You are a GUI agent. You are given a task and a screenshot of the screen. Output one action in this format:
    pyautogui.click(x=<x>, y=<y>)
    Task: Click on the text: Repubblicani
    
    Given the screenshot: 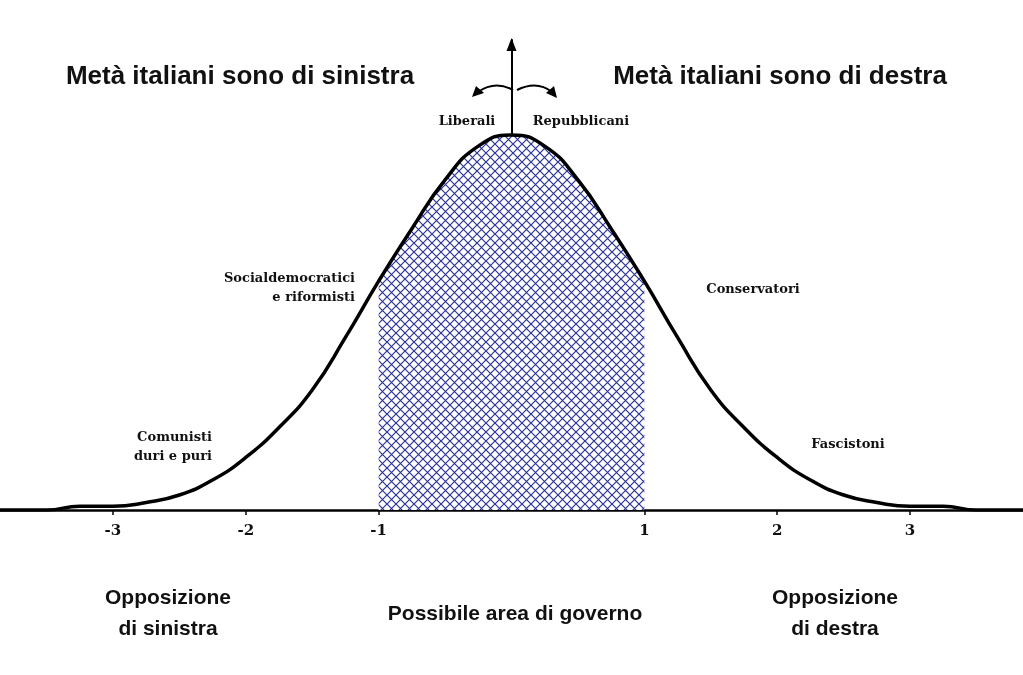 What is the action you would take?
    pyautogui.click(x=581, y=120)
    